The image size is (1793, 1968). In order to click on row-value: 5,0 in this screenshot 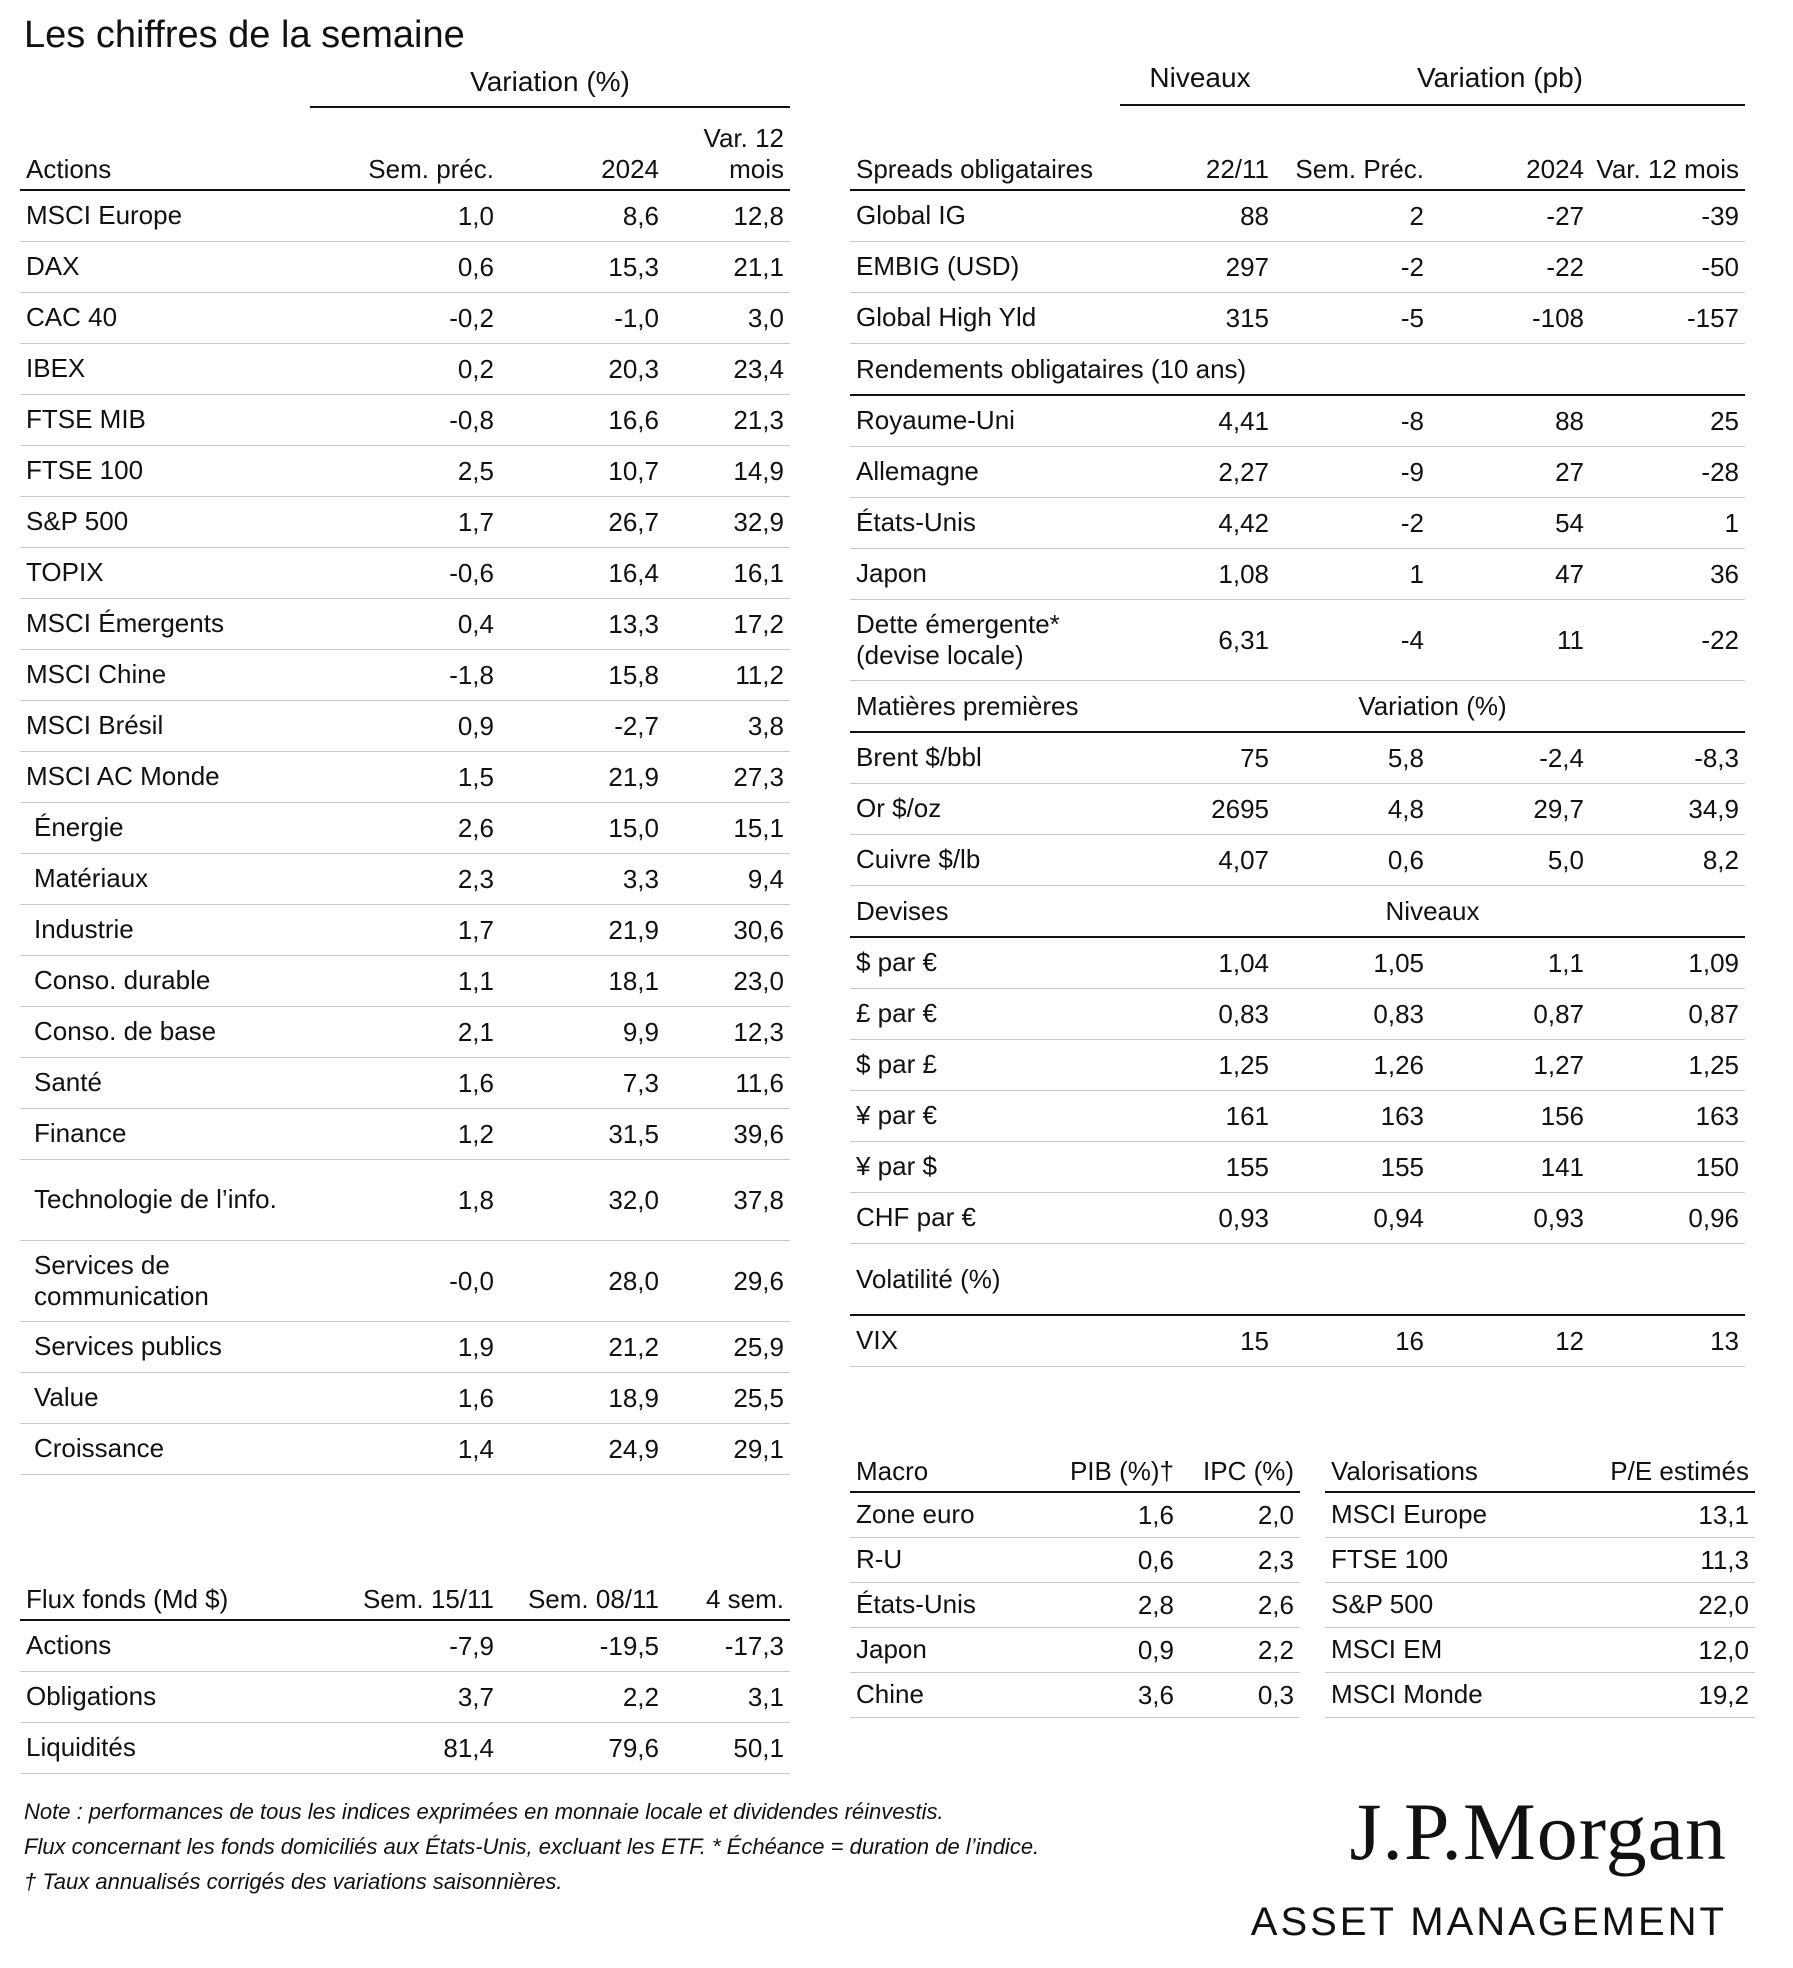, I will do `click(1510, 860)`.